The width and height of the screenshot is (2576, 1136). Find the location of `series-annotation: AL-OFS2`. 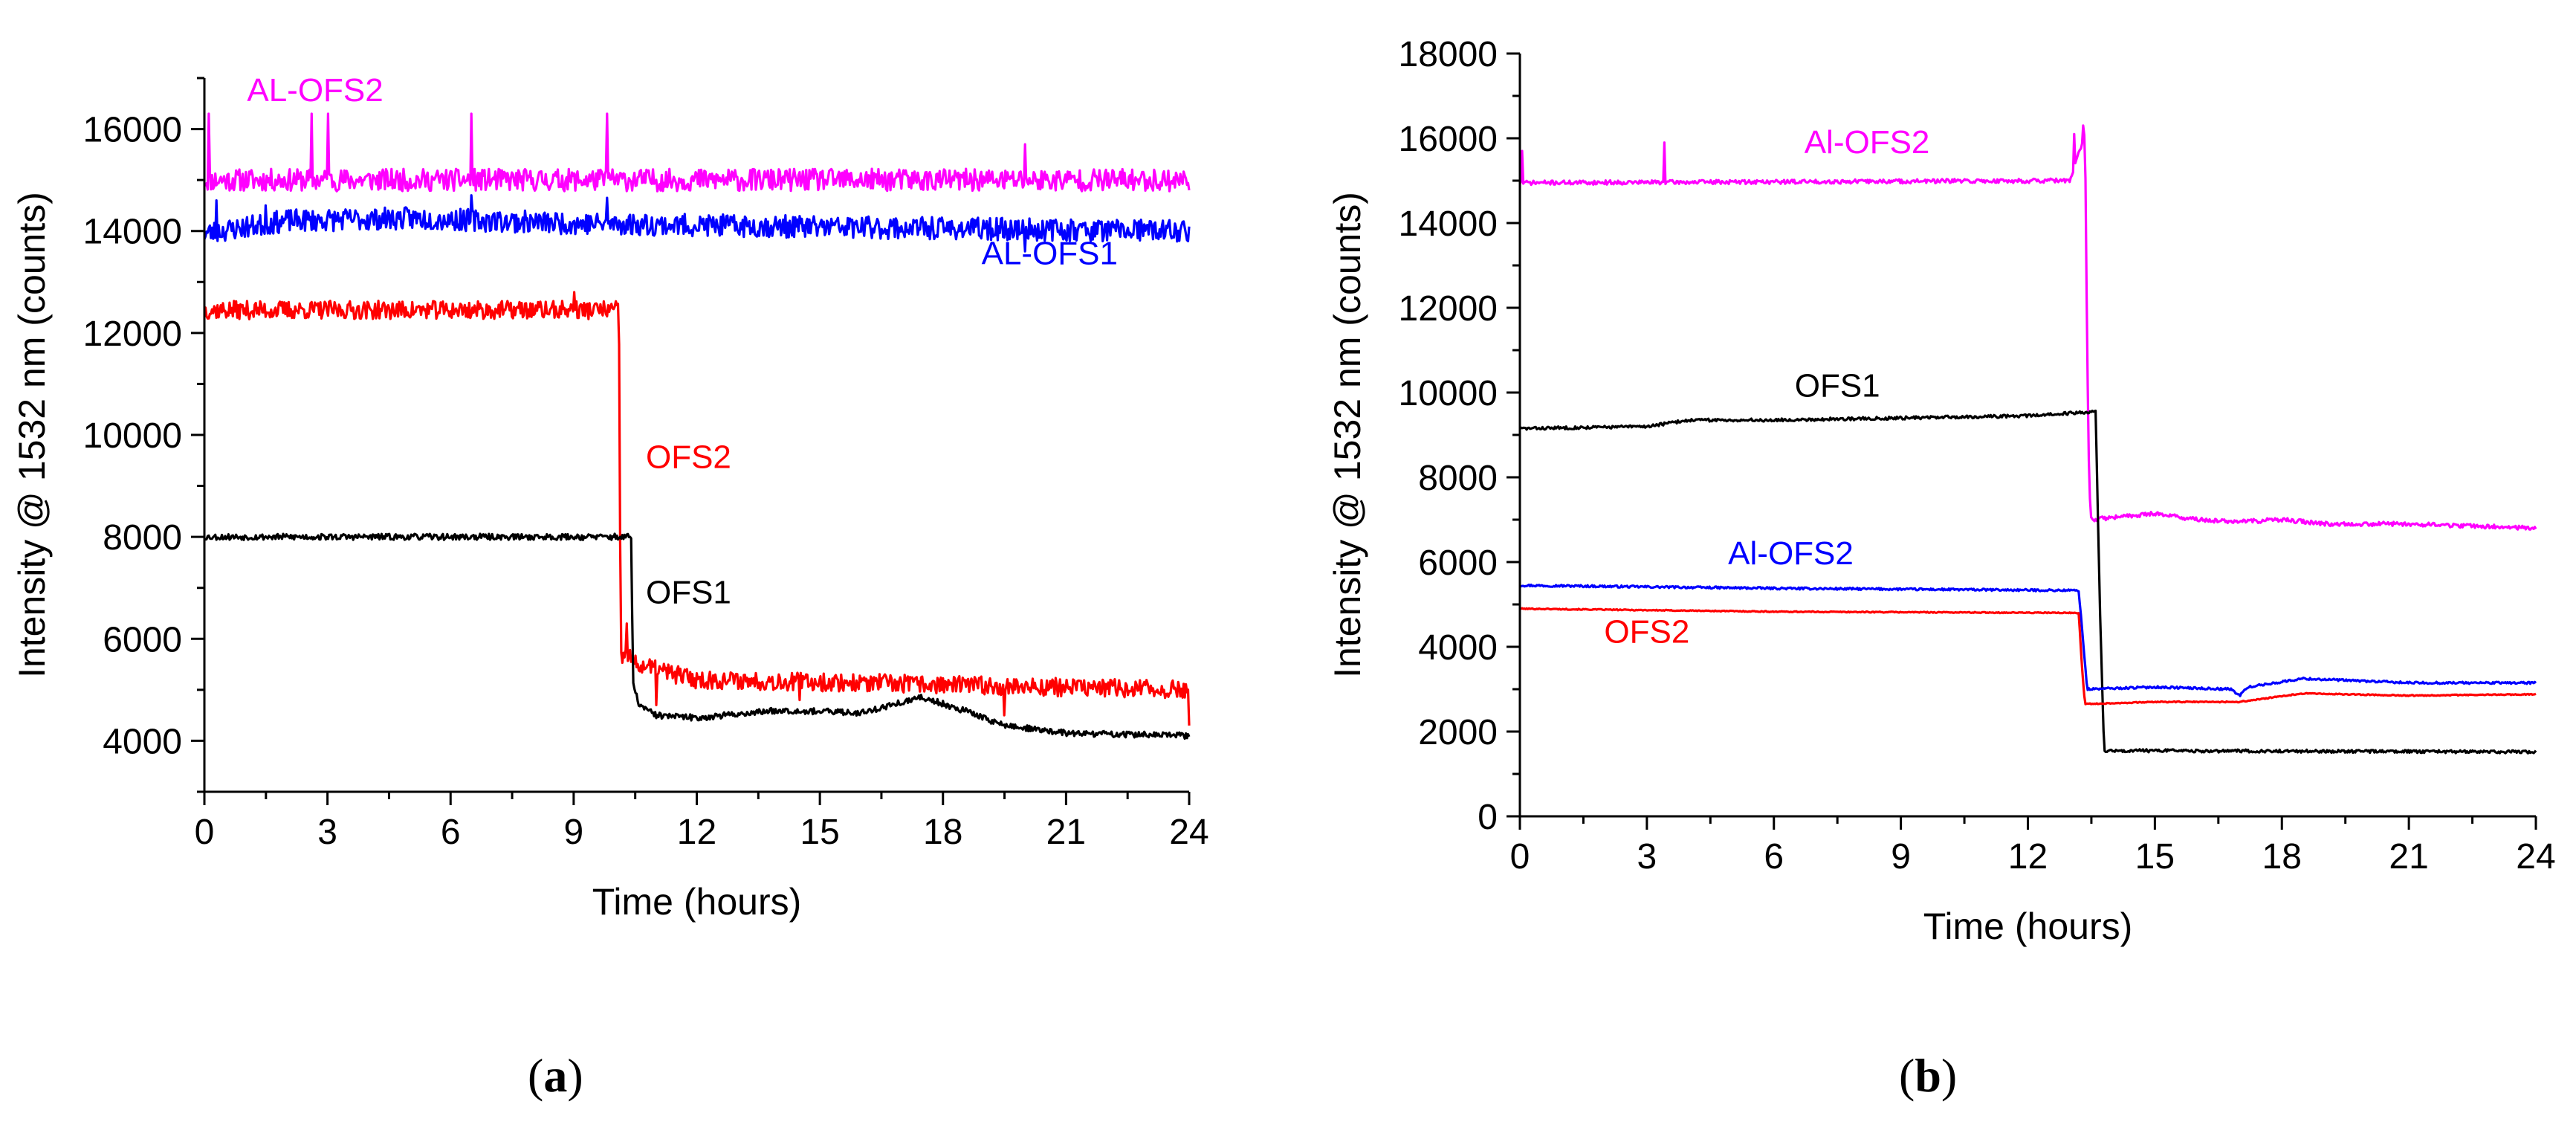

series-annotation: AL-OFS2 is located at coordinates (315, 90).